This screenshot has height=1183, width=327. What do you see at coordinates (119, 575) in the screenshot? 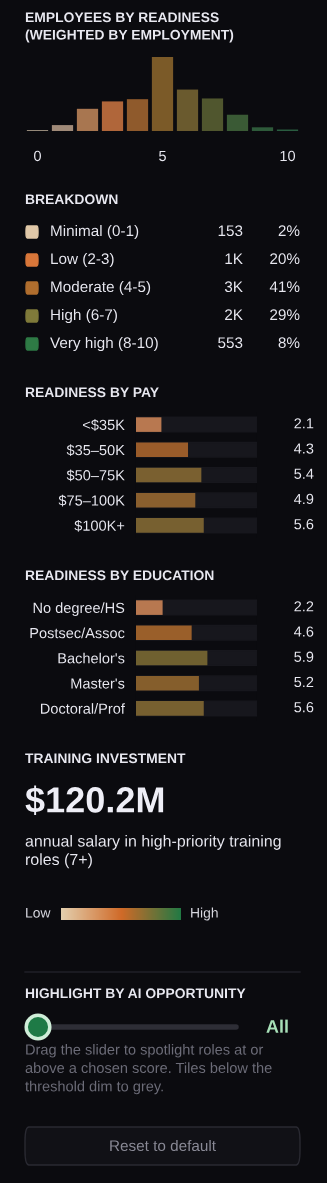
I see `chart-title: READINESS BY EDUCATION` at bounding box center [119, 575].